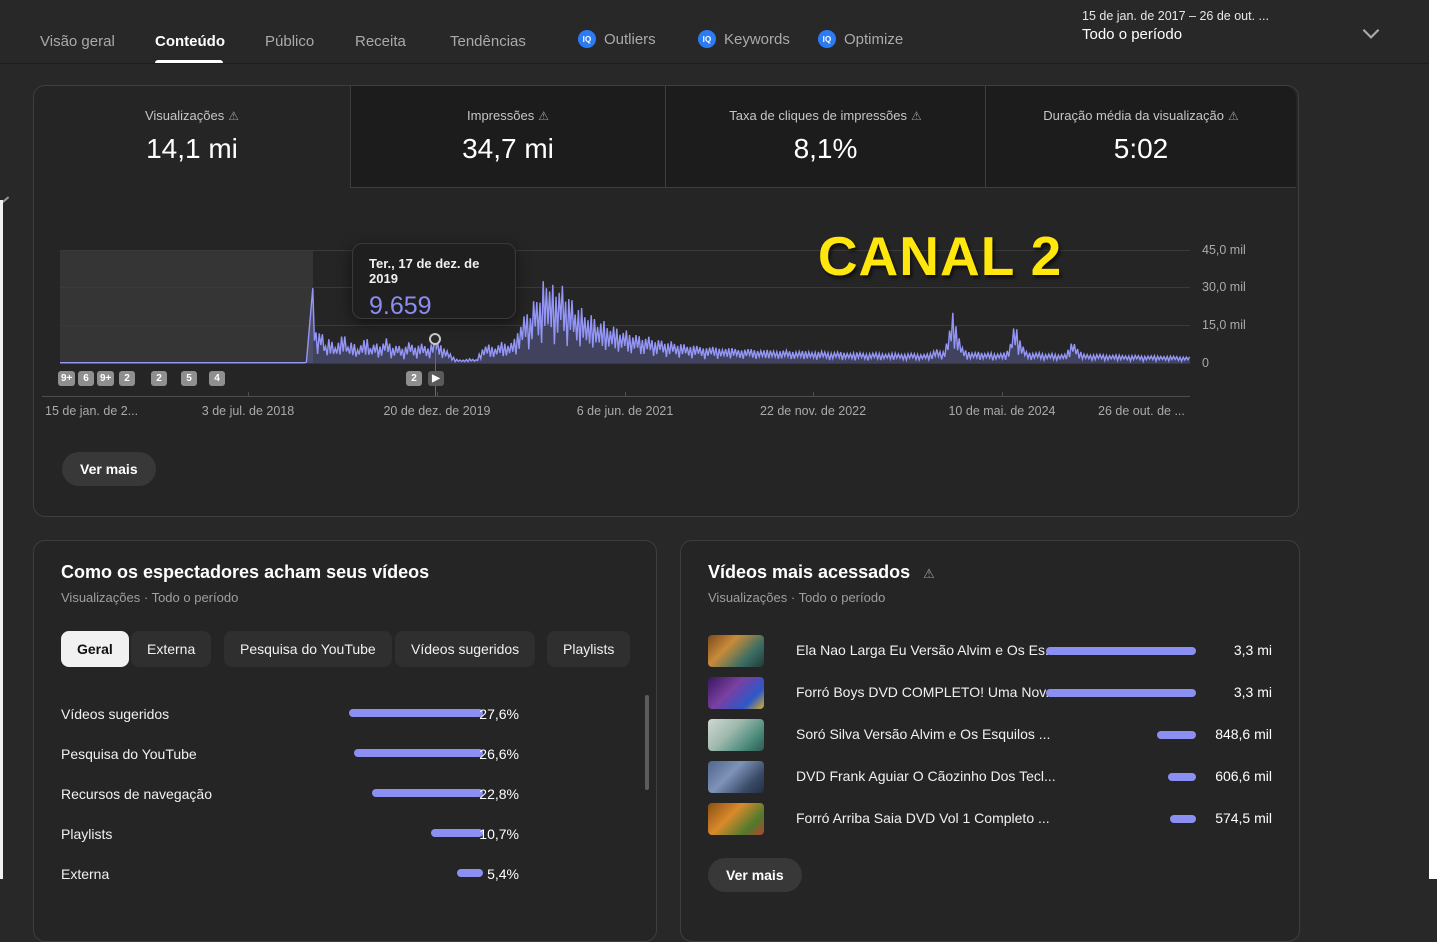 The image size is (1437, 942). What do you see at coordinates (503, 874) in the screenshot?
I see `traffic-row-value: 5,4%` at bounding box center [503, 874].